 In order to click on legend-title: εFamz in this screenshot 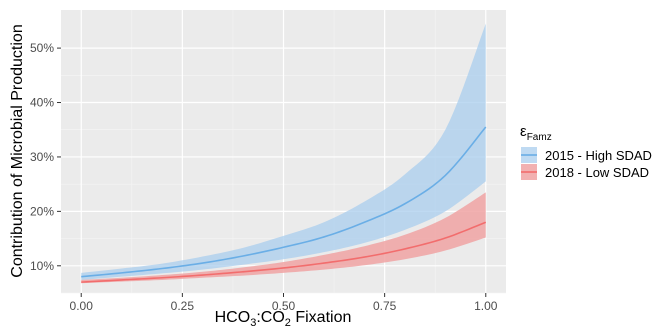, I will do `click(536, 133)`.